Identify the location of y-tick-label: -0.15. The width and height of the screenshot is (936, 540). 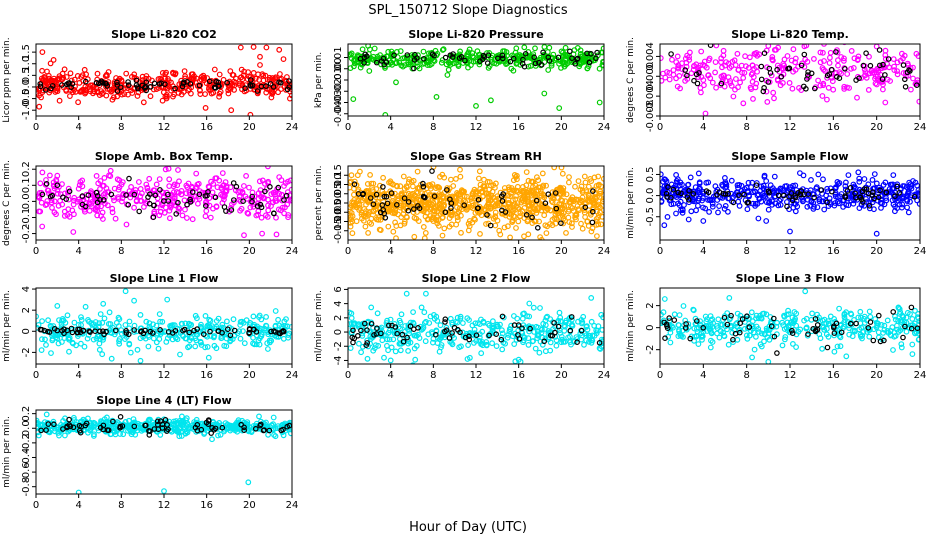
(338, 231).